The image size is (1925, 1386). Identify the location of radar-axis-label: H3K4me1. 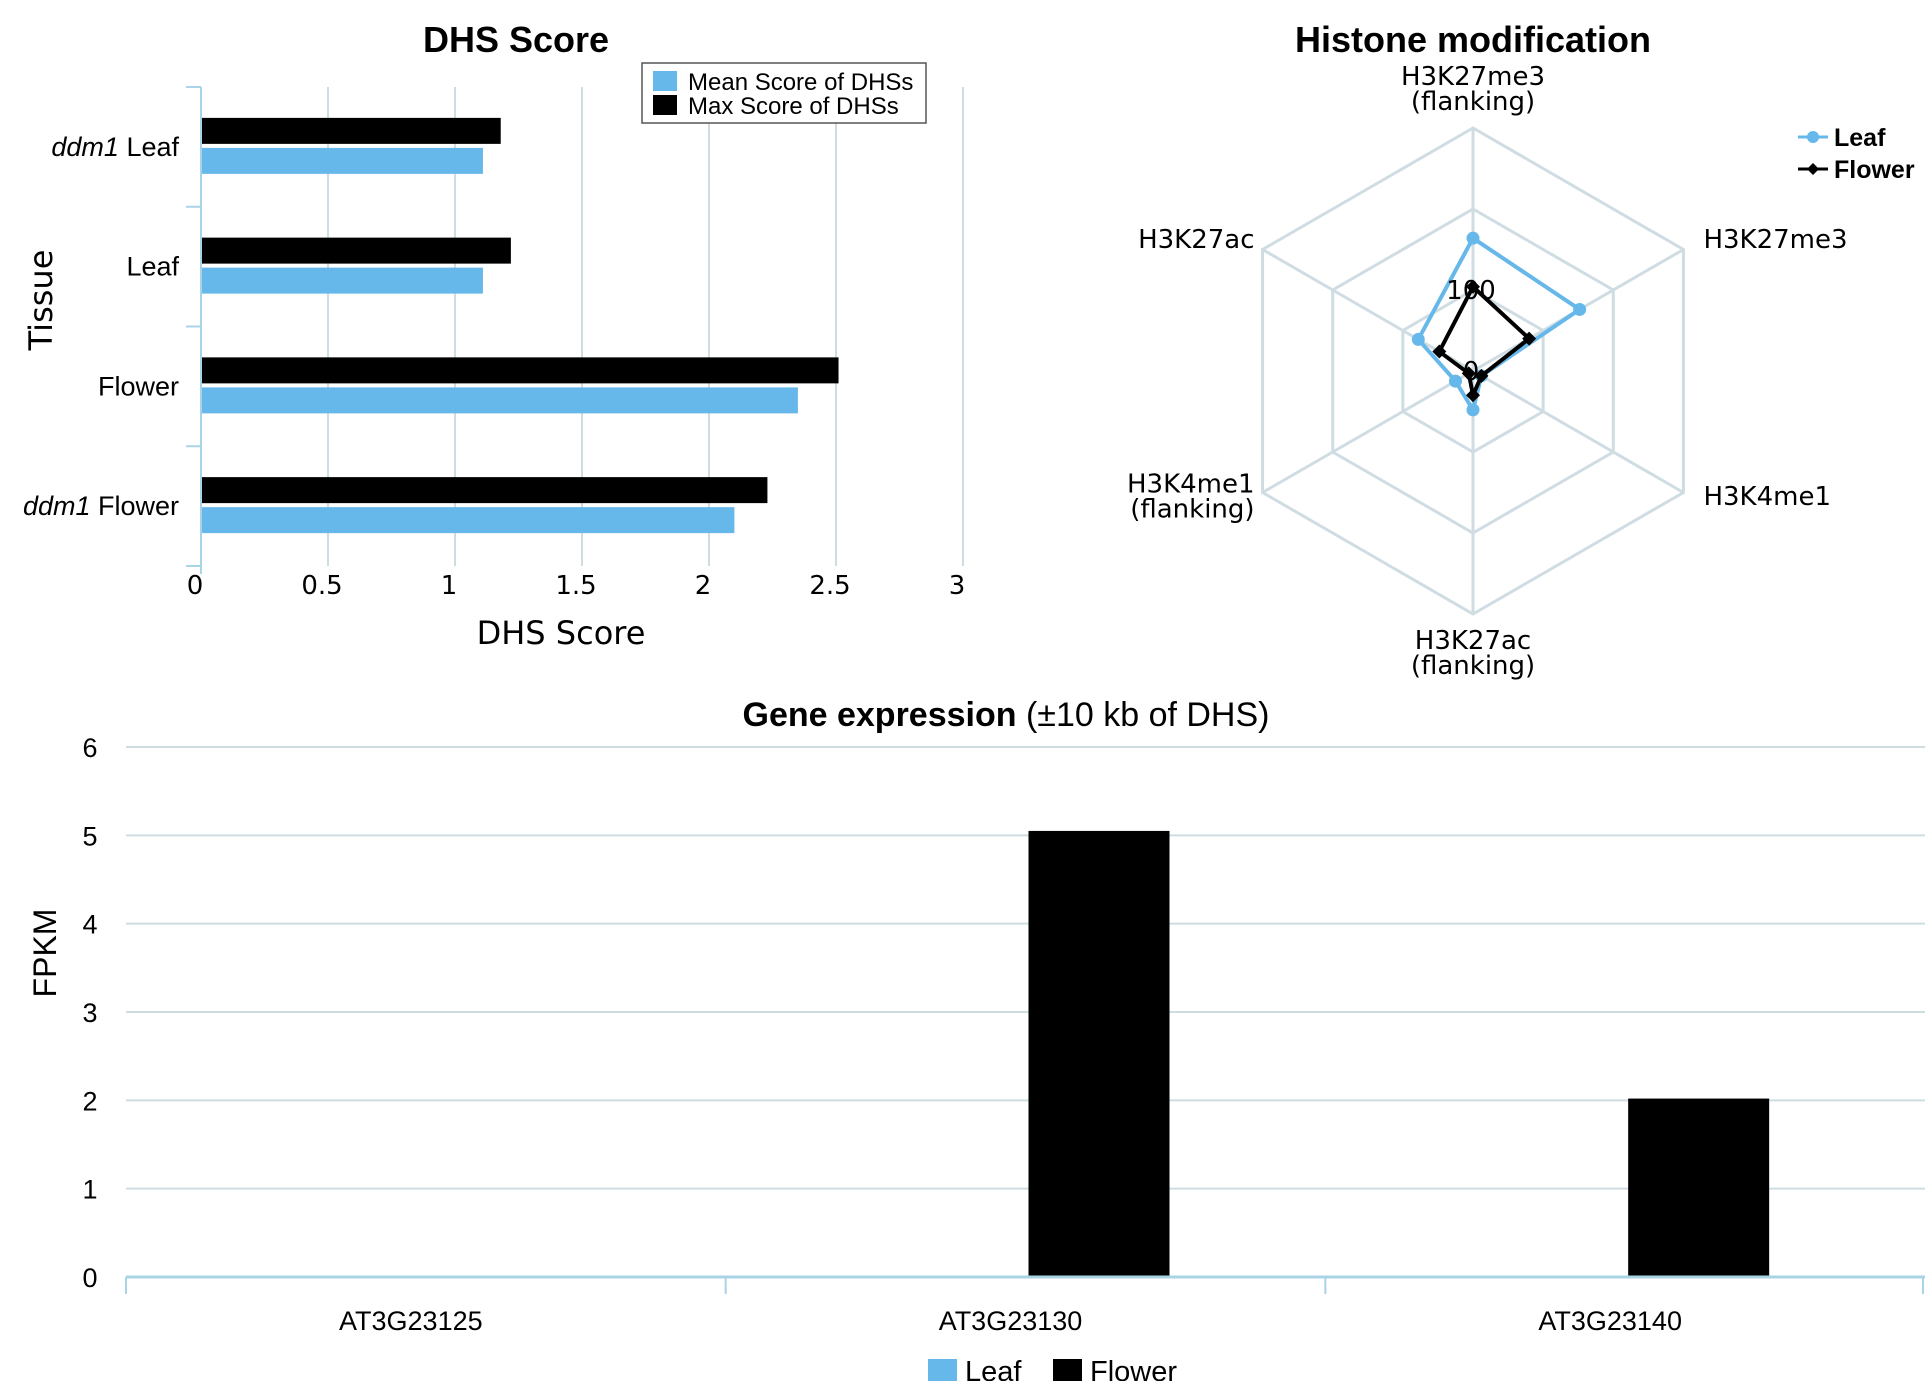
(1767, 497).